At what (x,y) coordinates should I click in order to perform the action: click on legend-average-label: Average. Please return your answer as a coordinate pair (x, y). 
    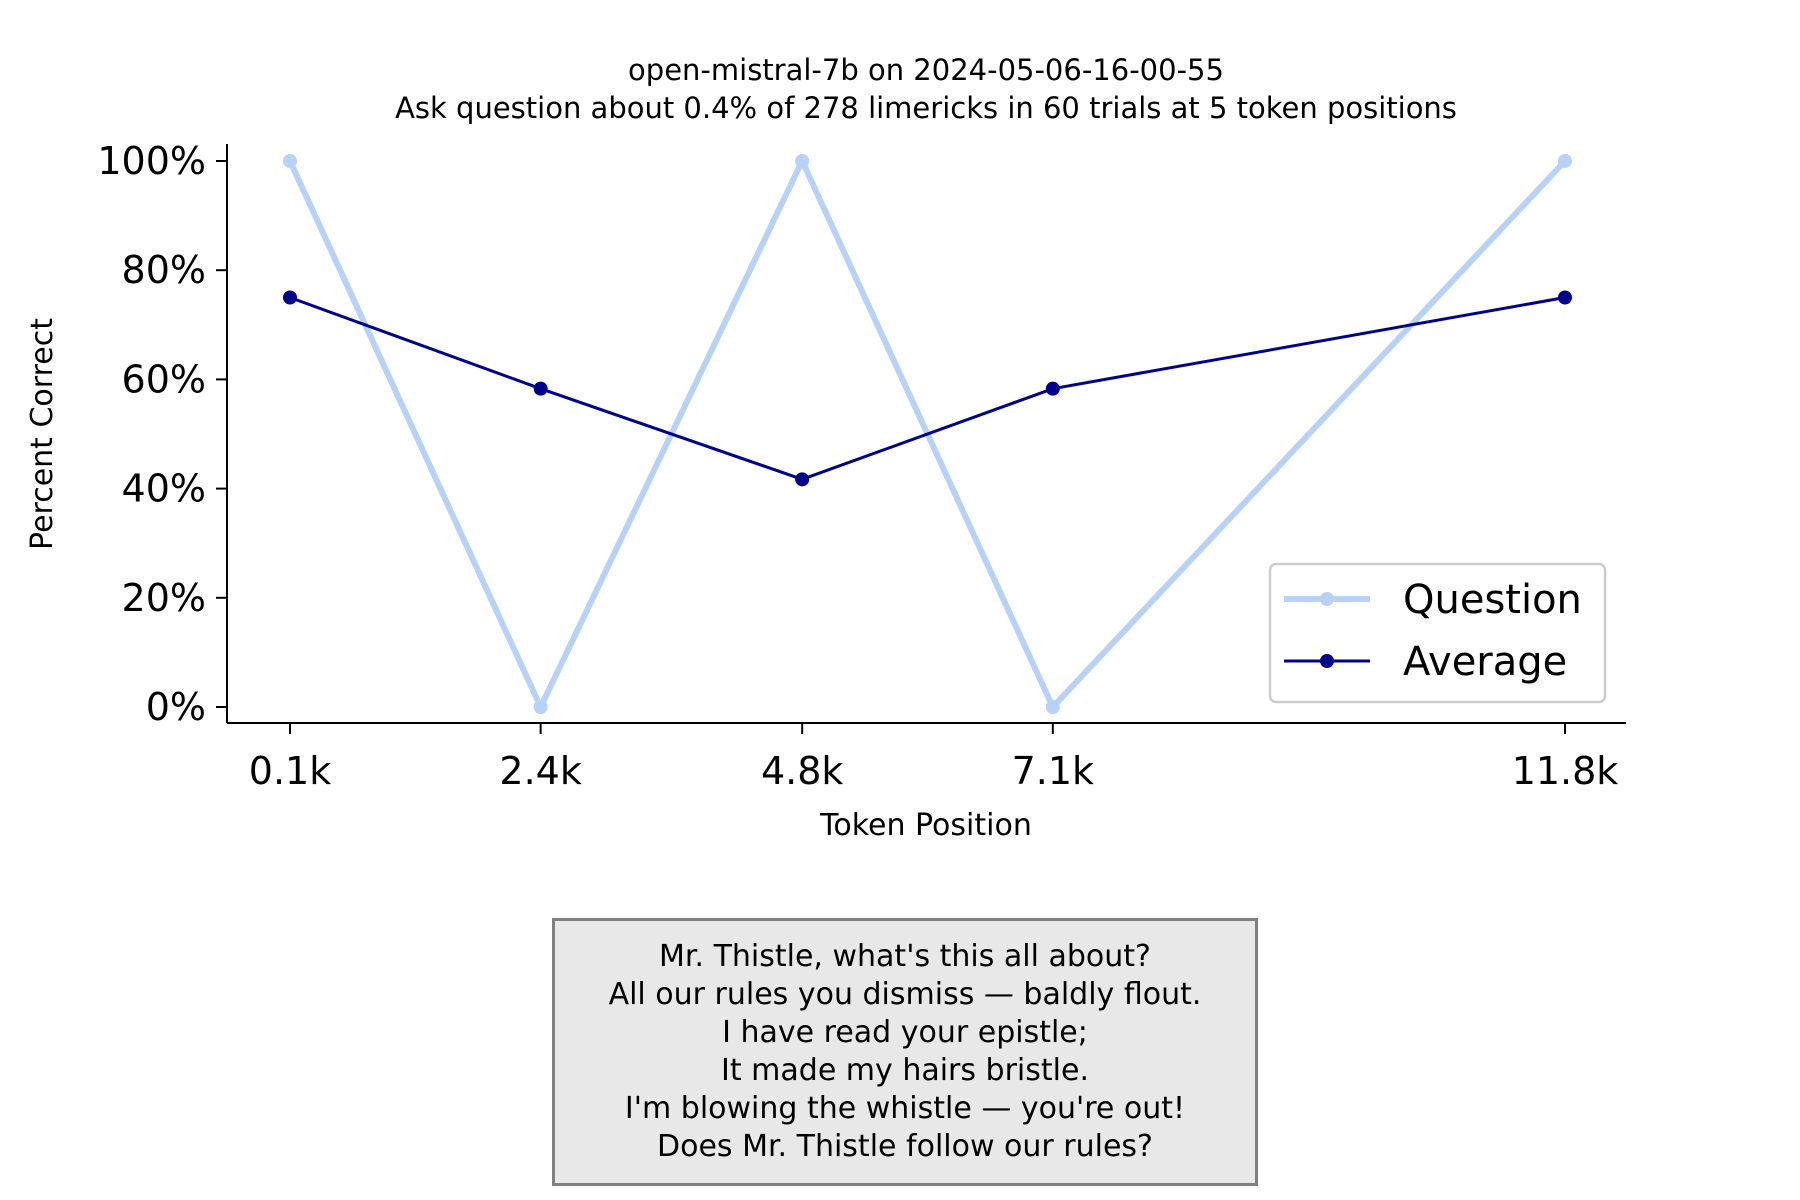
    Looking at the image, I should click on (1485, 662).